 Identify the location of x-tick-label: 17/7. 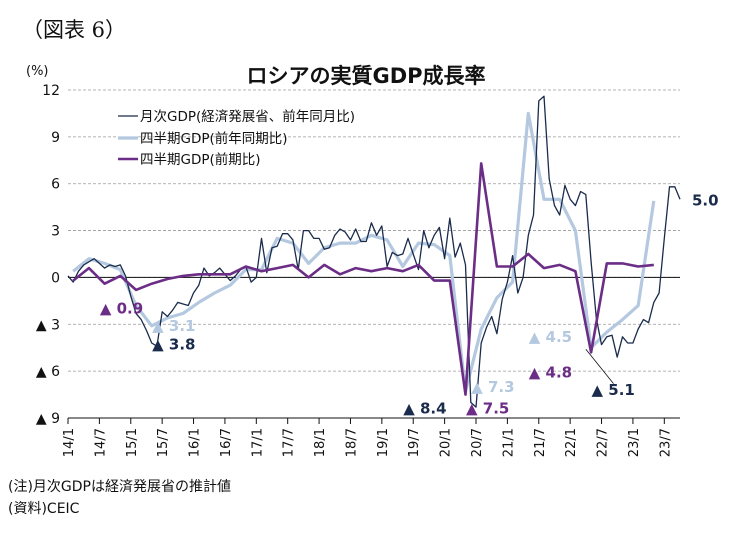
(289, 442).